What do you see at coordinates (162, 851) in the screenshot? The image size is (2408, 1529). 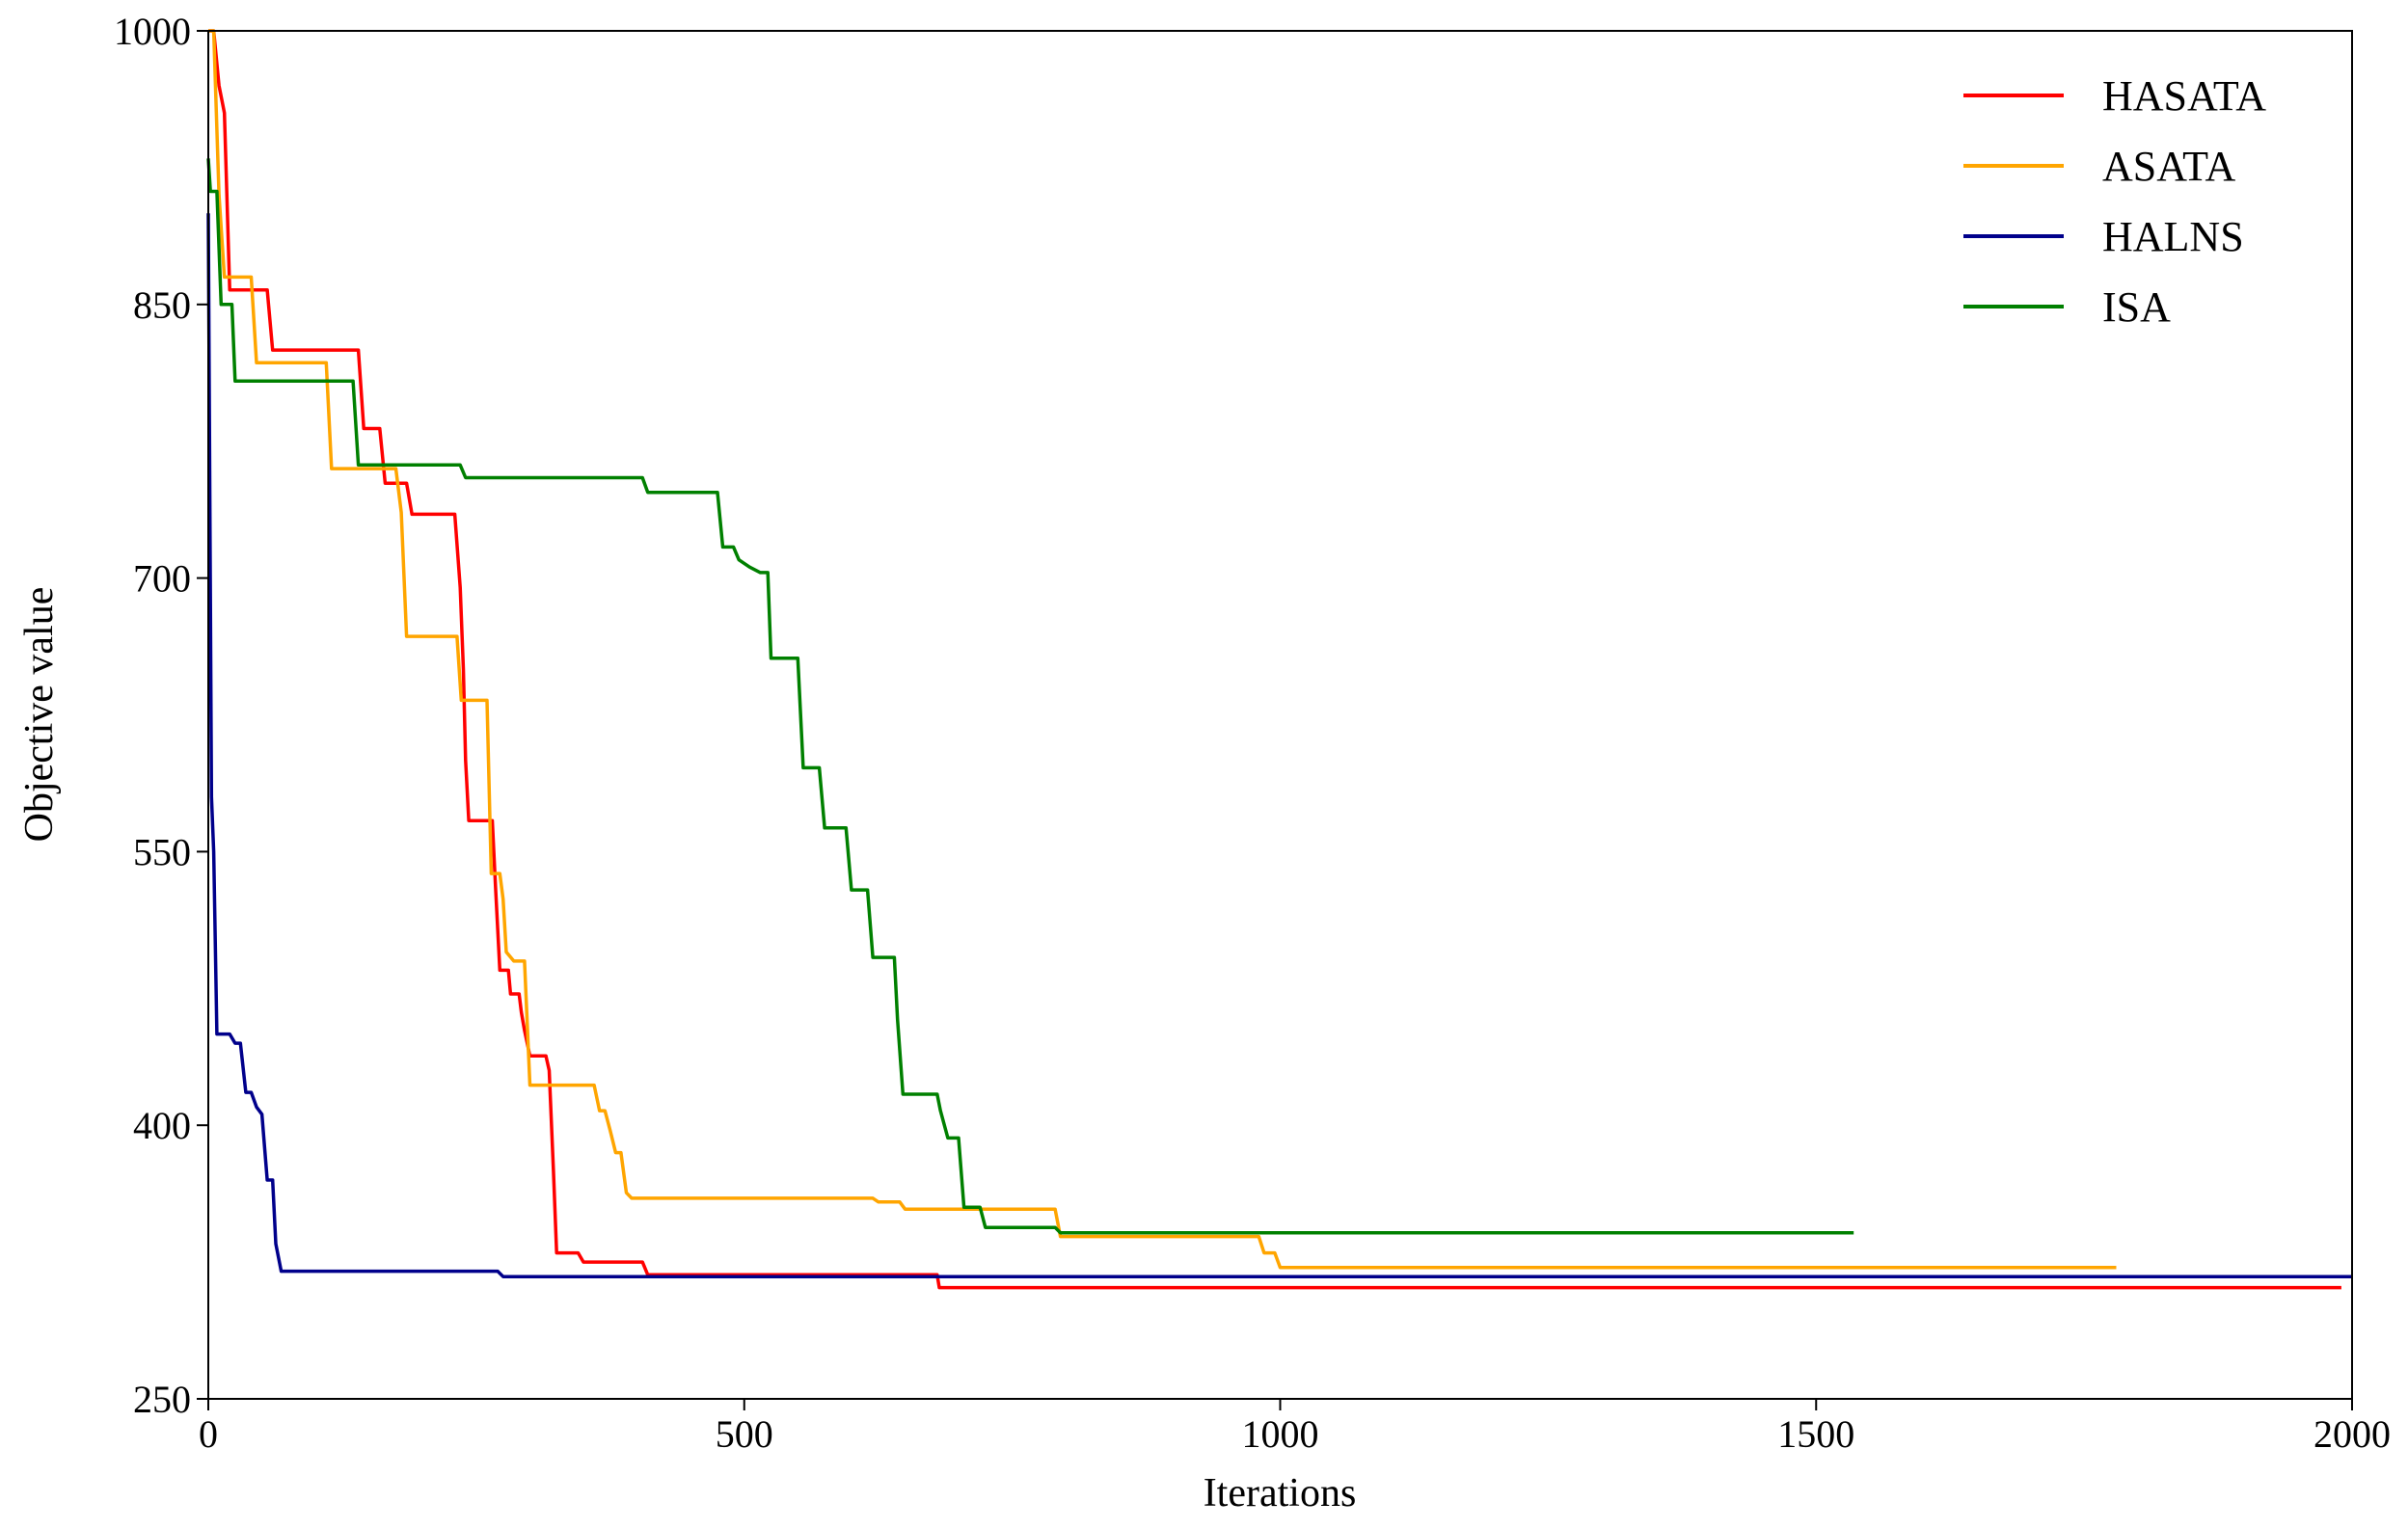 I see `y-tick-label: 550` at bounding box center [162, 851].